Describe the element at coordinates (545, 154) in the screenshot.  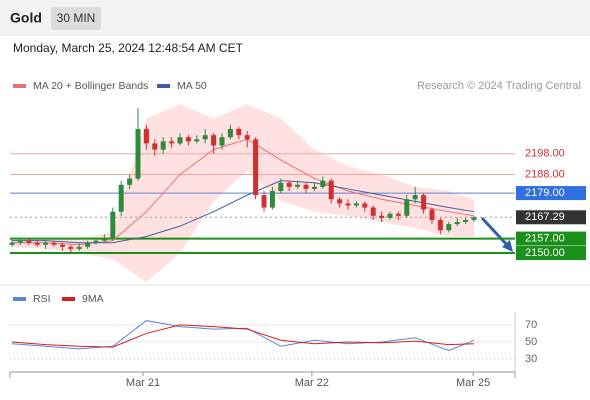
I see `level-label: 2198.00` at that location.